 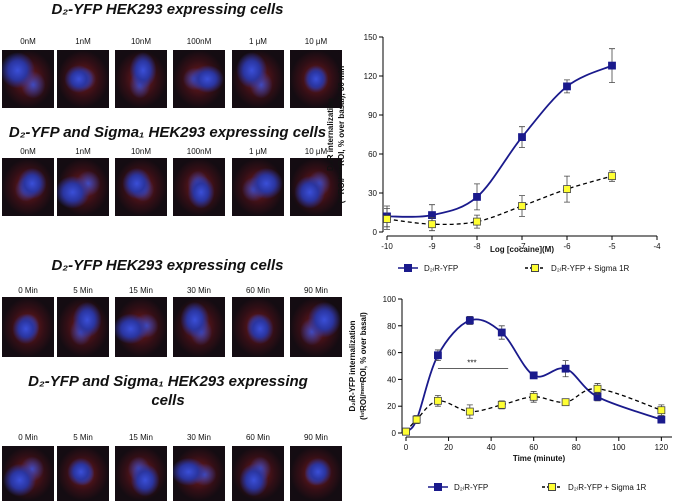 What do you see at coordinates (432, 246) in the screenshot?
I see `x-tick-label: -9` at bounding box center [432, 246].